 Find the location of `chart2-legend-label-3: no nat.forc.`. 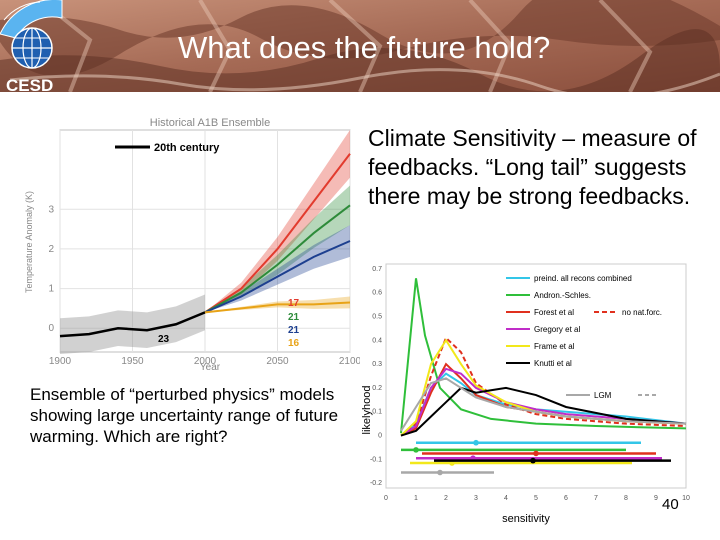

chart2-legend-label-3: no nat.forc. is located at coordinates (642, 312).